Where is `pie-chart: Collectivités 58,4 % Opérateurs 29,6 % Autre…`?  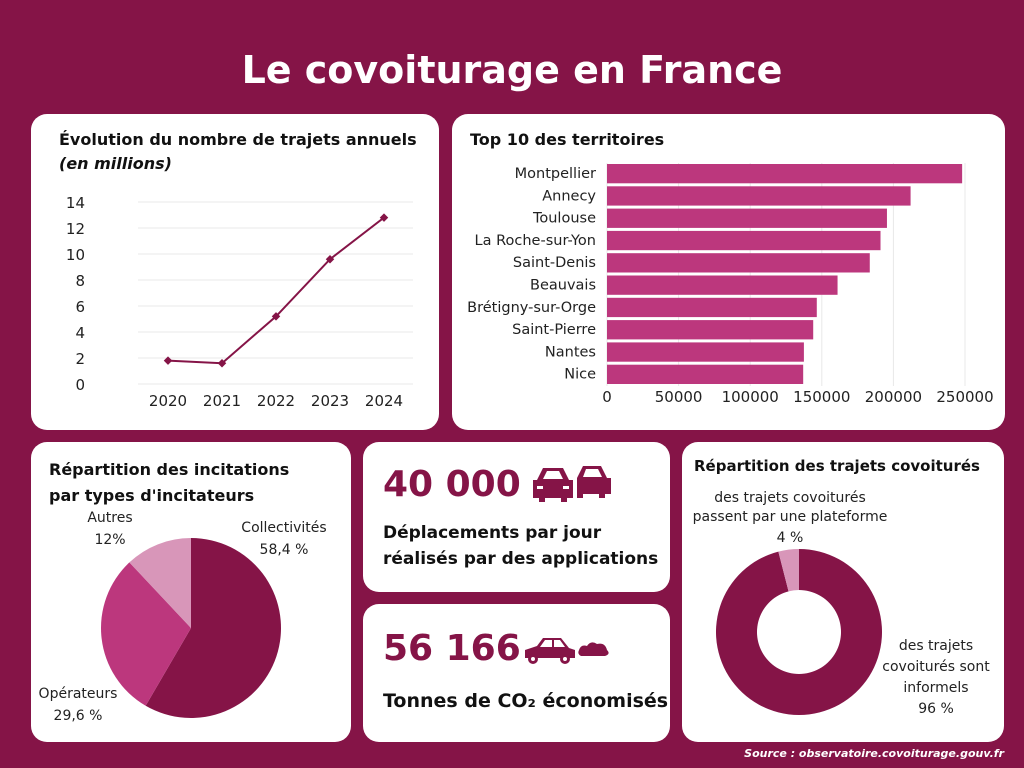
pie-chart: Collectivités 58,4 % Opérateurs 29,6 % Autre… is located at coordinates (183, 617).